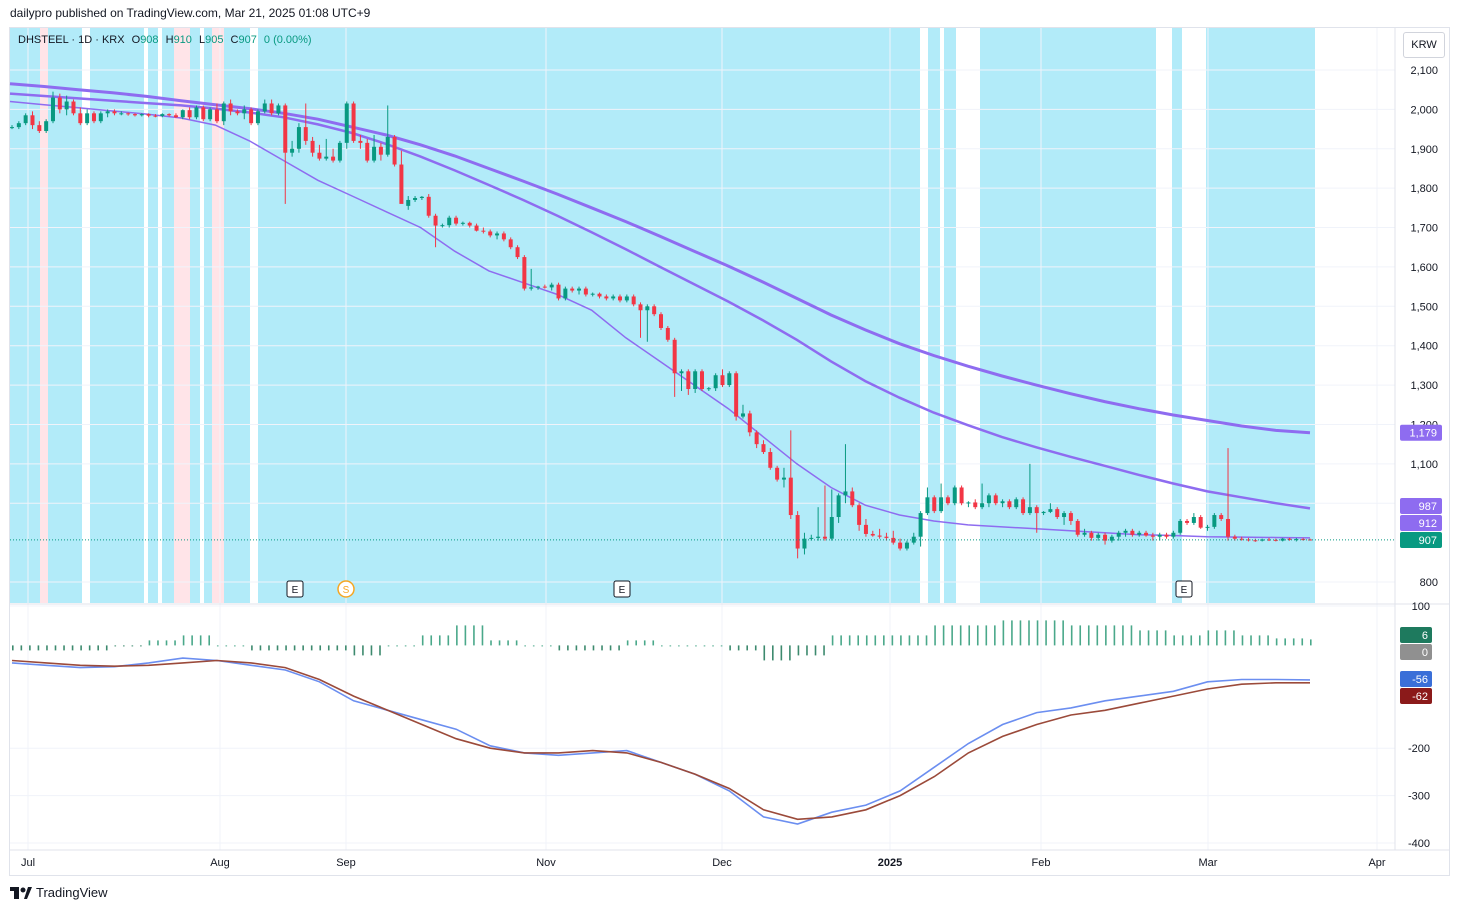 The height and width of the screenshot is (912, 1460). I want to click on price-axis-label: 800, so click(1429, 583).